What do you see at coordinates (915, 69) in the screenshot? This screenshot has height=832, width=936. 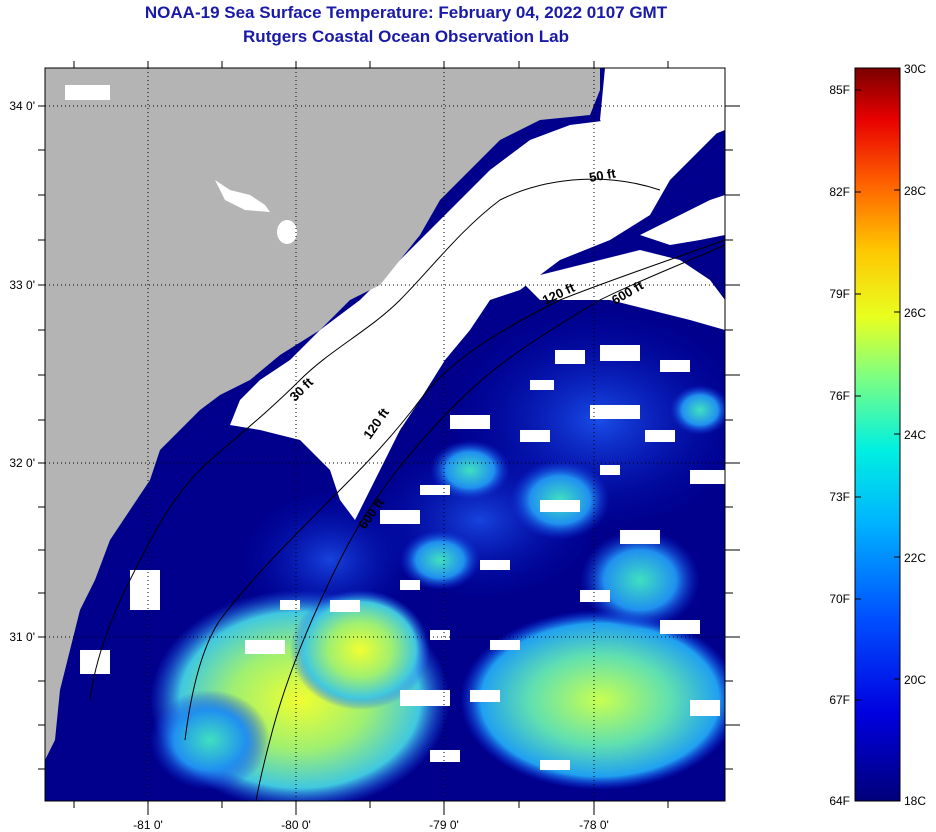 I see `colorbar-label-c: 30C` at bounding box center [915, 69].